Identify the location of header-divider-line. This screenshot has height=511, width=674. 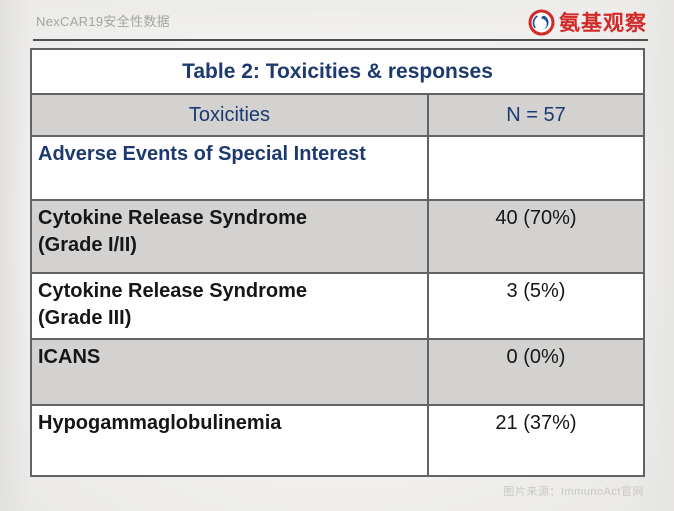
(340, 40).